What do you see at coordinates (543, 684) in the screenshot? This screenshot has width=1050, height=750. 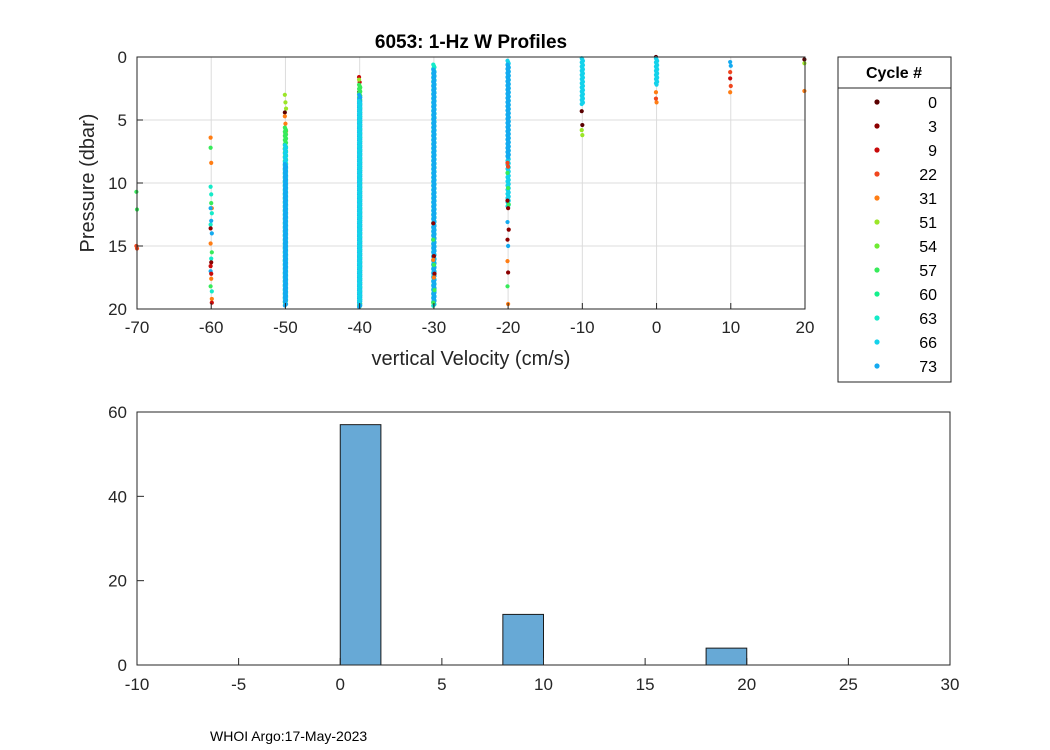 I see `histogram-x-tick-label: 10` at bounding box center [543, 684].